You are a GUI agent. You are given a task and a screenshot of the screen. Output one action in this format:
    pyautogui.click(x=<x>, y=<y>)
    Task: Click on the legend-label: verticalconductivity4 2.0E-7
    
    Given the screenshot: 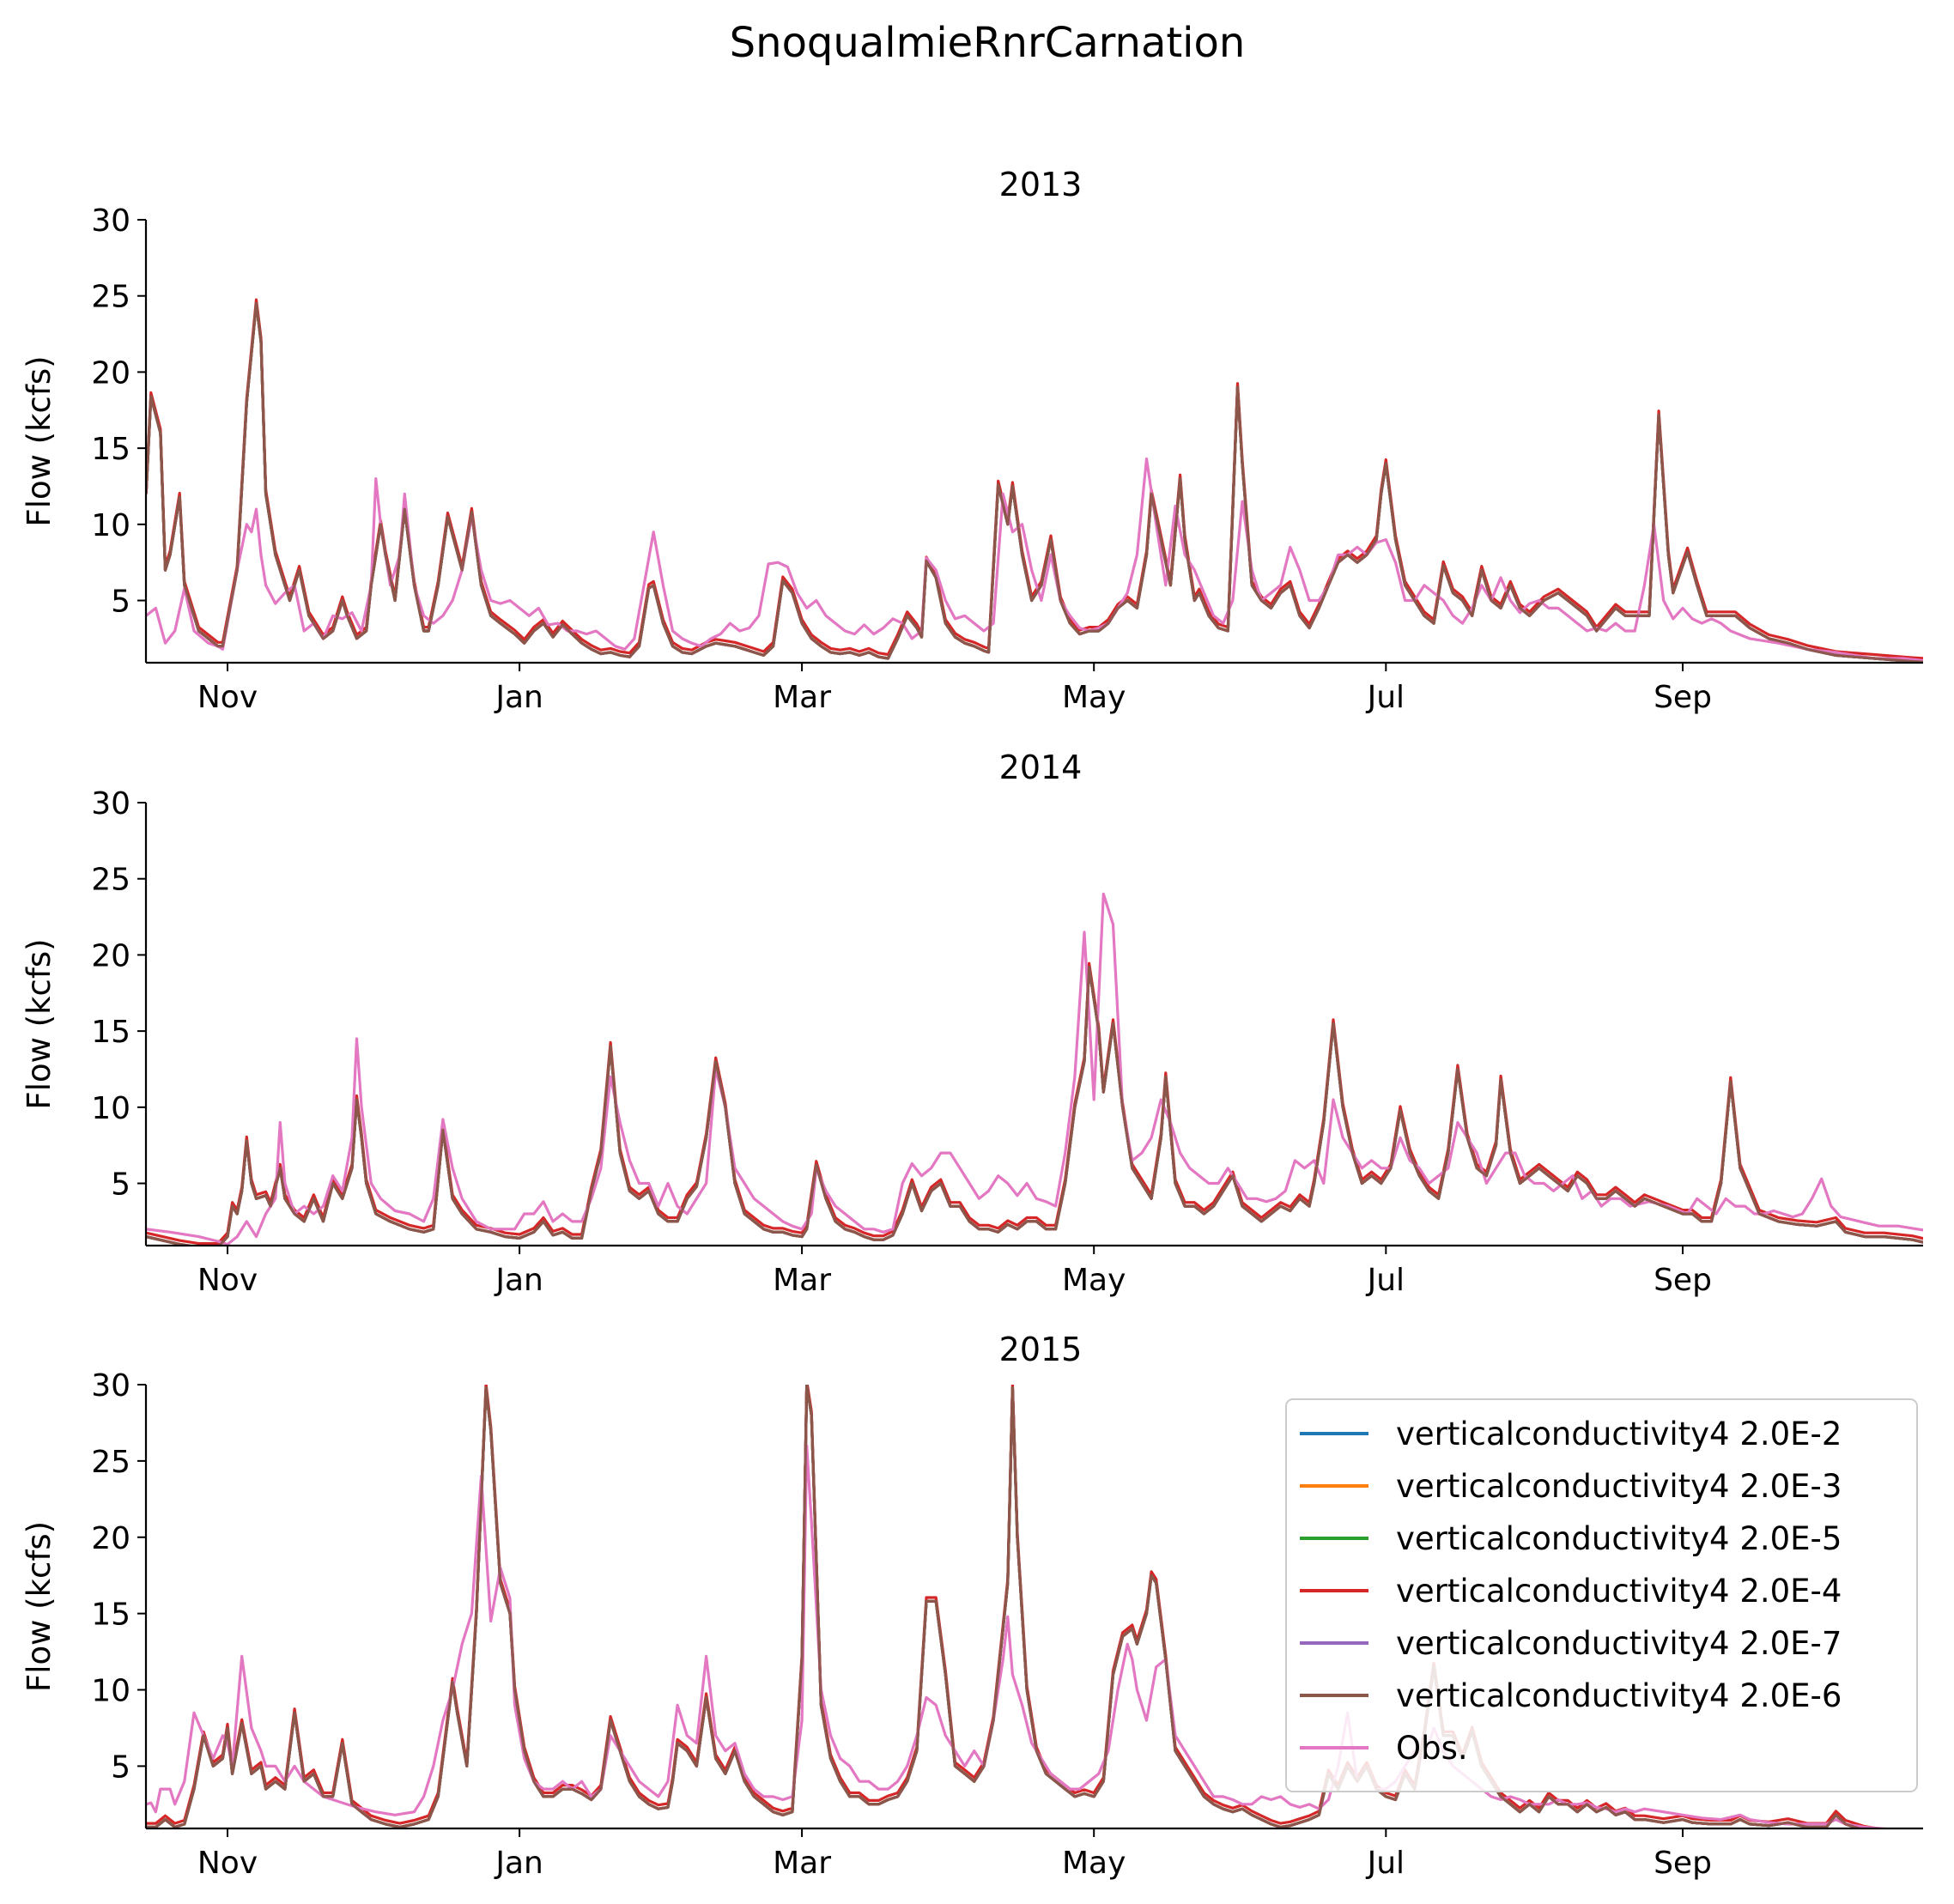 What is the action you would take?
    pyautogui.click(x=1619, y=1644)
    